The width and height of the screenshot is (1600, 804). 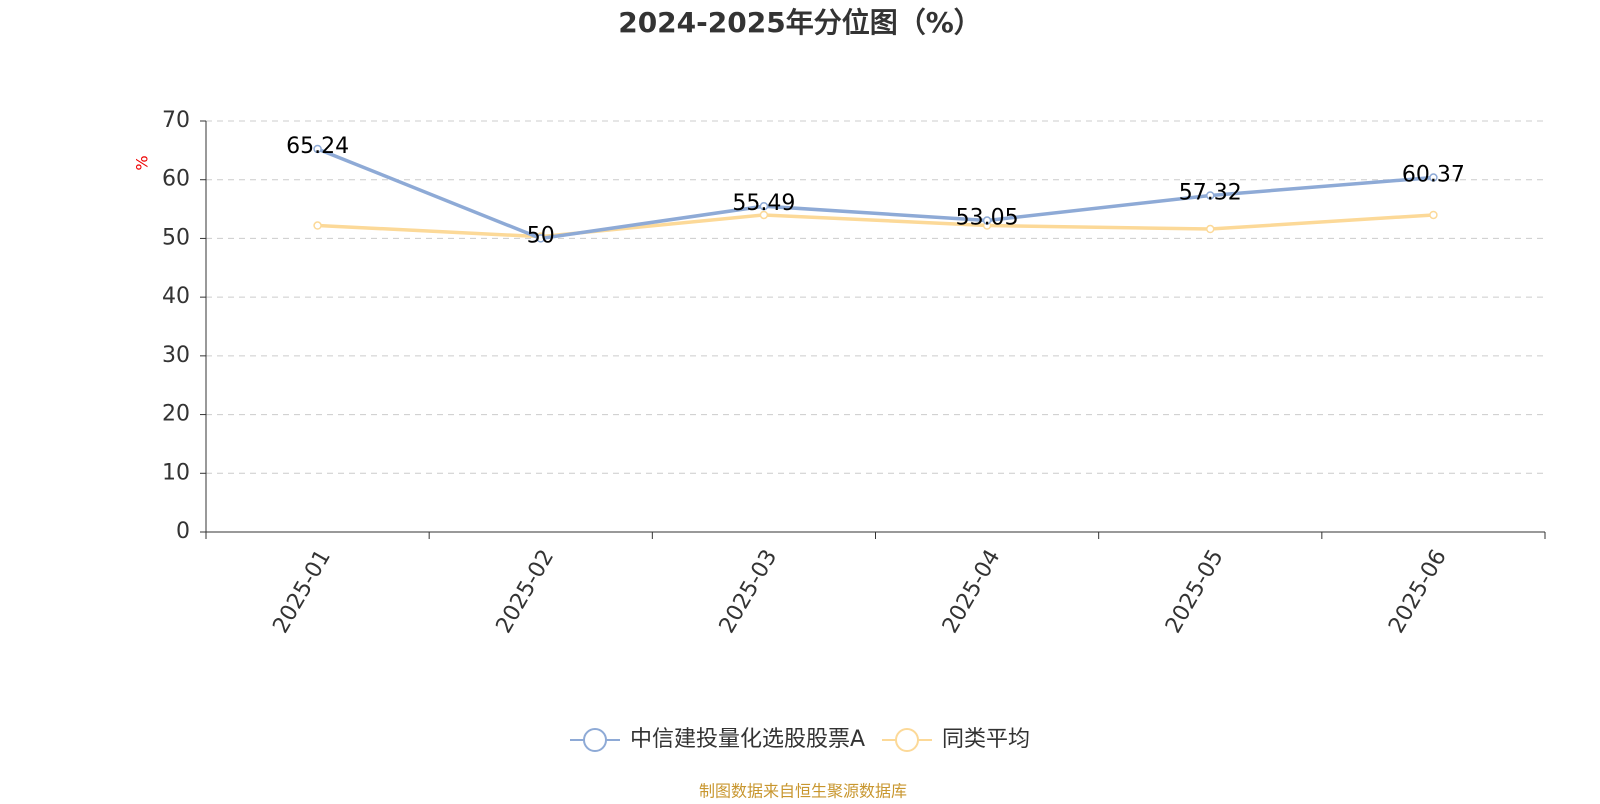 What do you see at coordinates (176, 296) in the screenshot?
I see `y-tick-label: 40` at bounding box center [176, 296].